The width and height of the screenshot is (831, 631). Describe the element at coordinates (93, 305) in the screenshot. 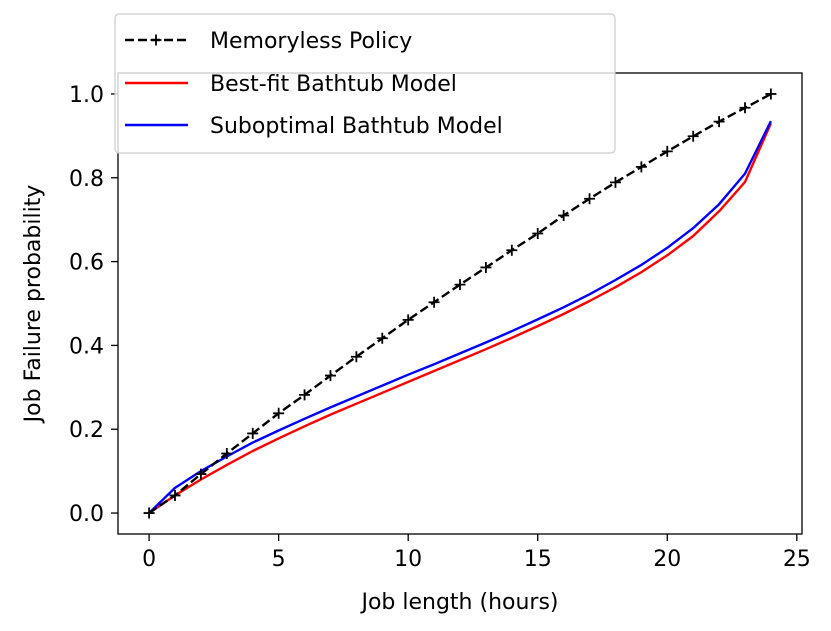

I see `y-axis-ticks: 0.0 0.2 0.4 0.6 0.8 1.0` at that location.